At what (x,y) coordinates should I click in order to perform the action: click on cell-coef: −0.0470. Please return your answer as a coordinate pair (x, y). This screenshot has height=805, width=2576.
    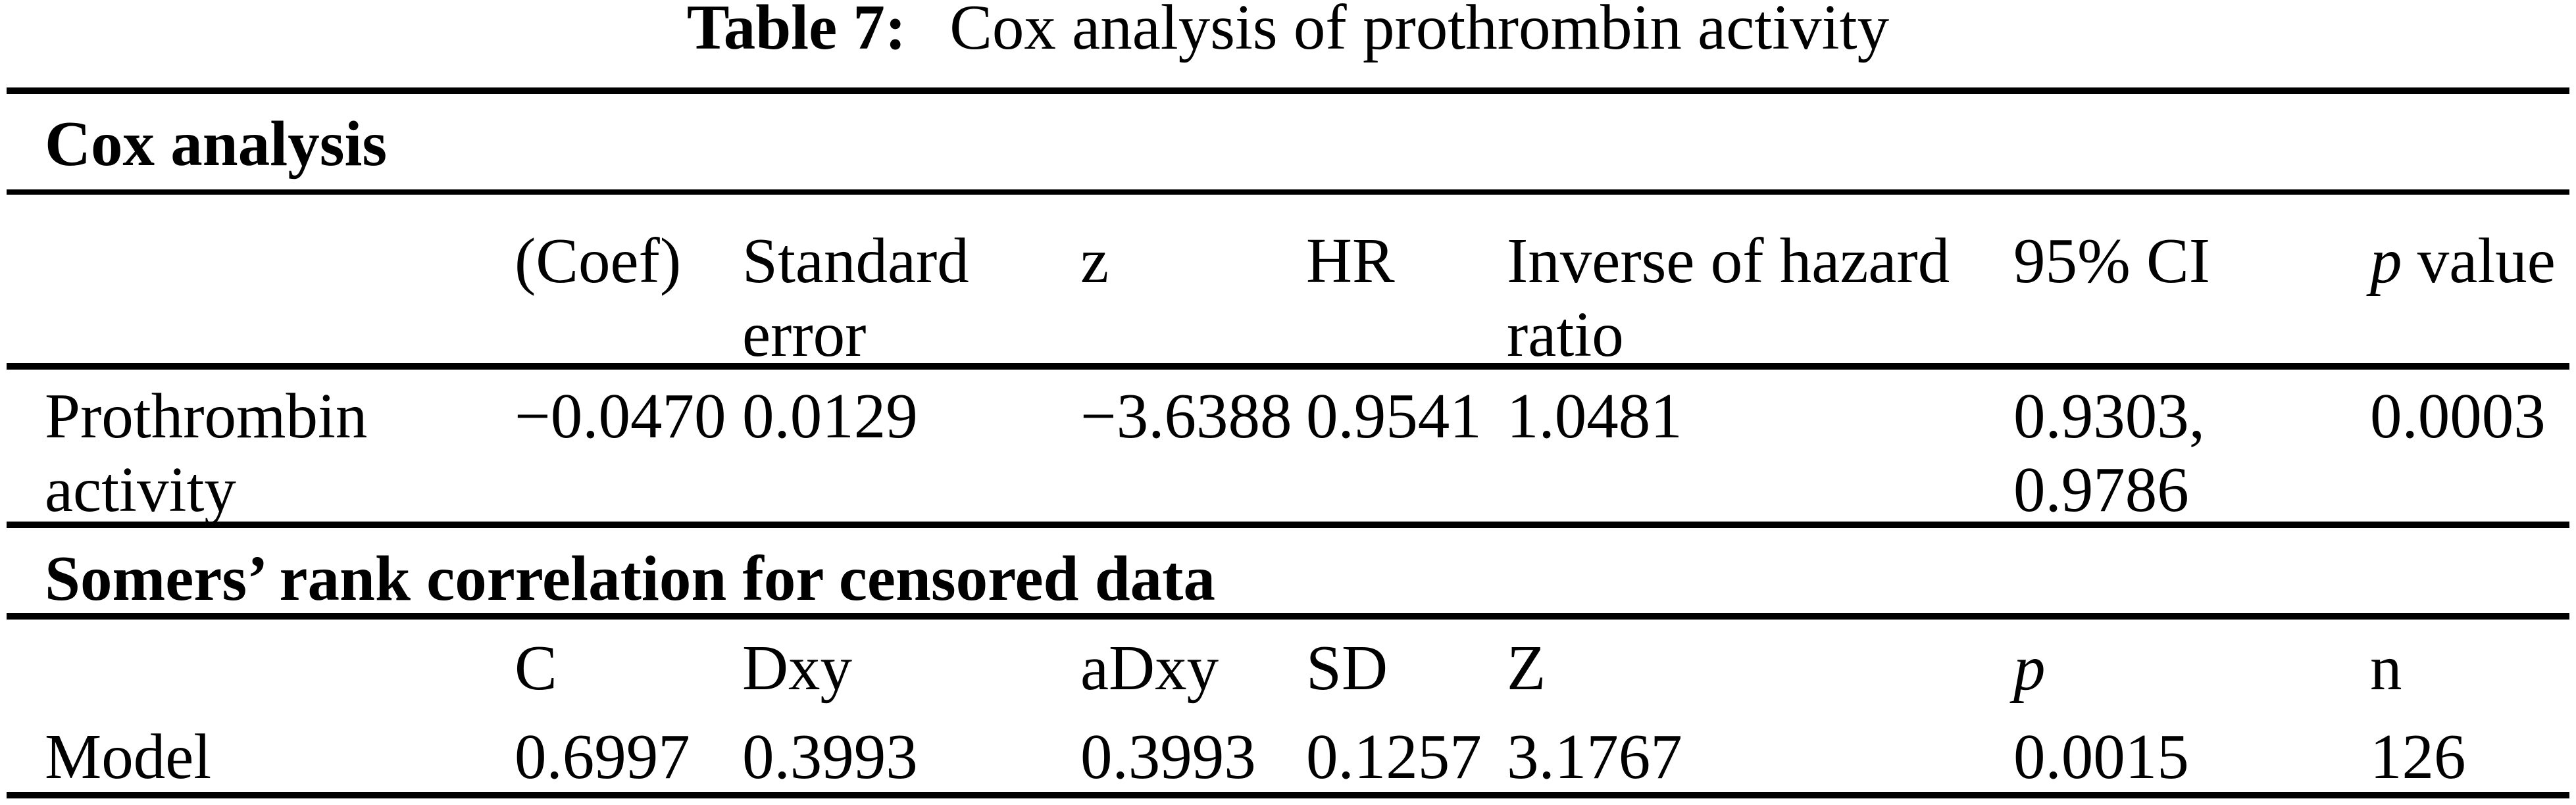
    Looking at the image, I should click on (620, 416).